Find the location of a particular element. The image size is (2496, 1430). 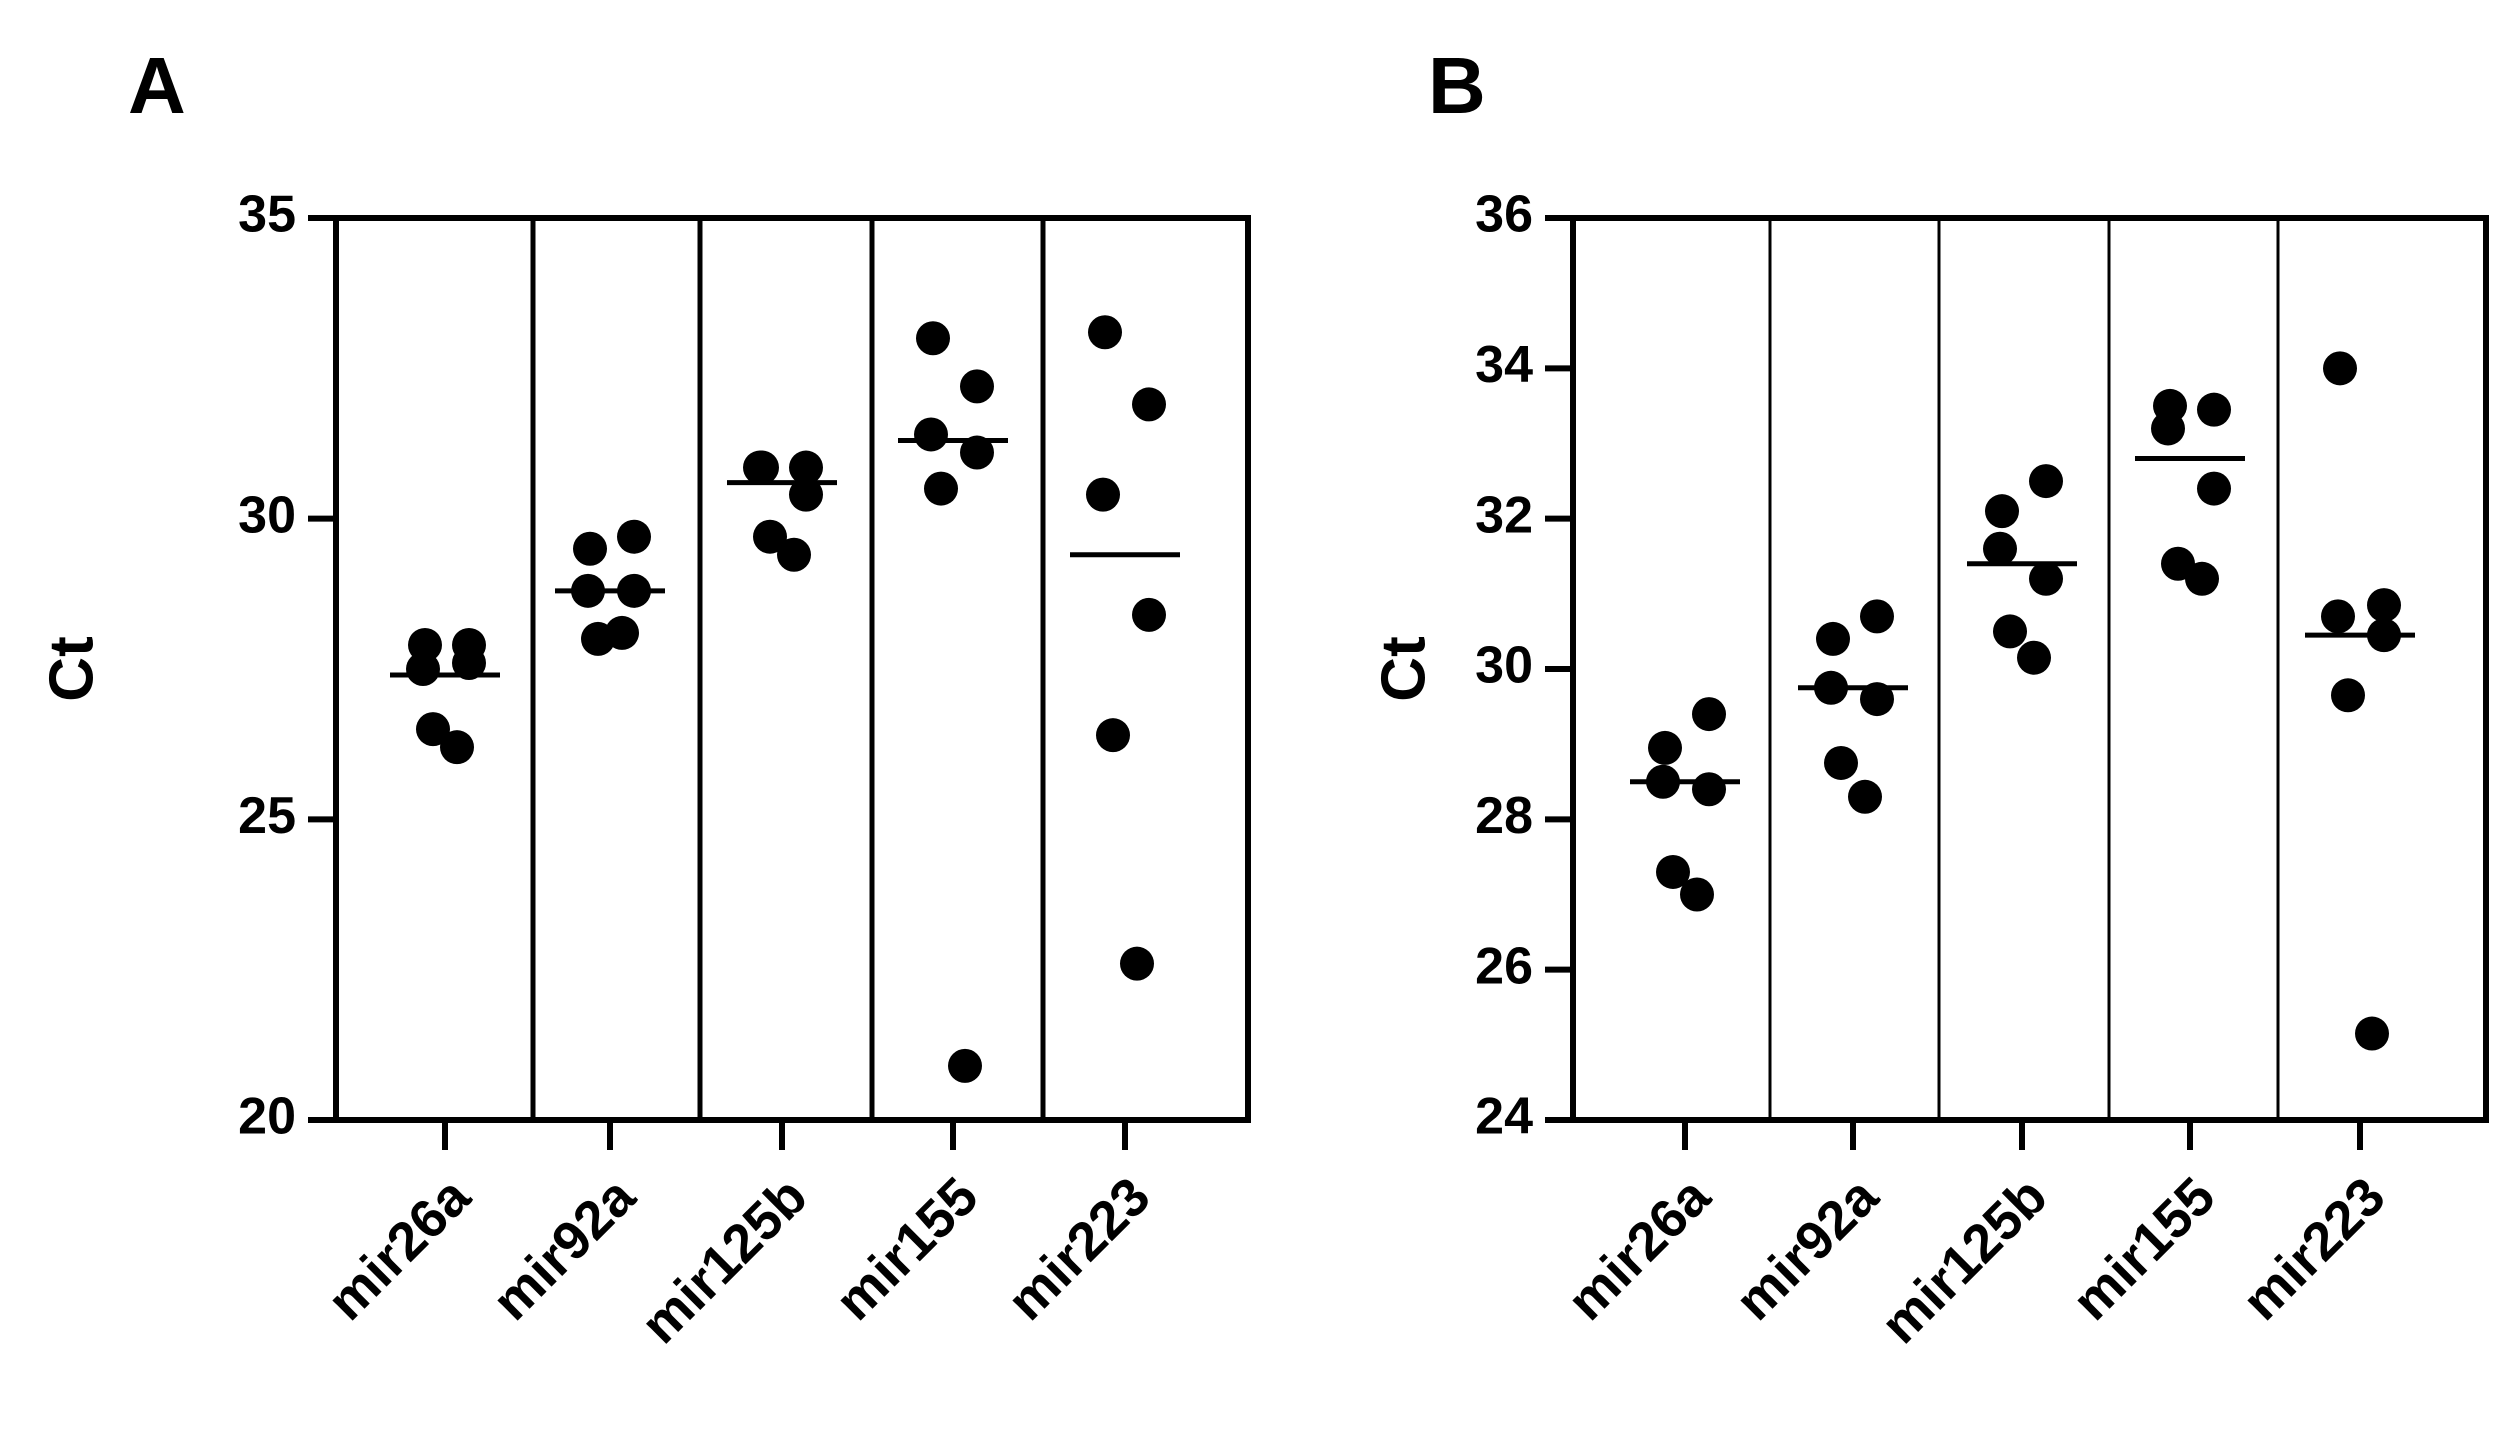

y-tick-label: 35 is located at coordinates (267, 215).